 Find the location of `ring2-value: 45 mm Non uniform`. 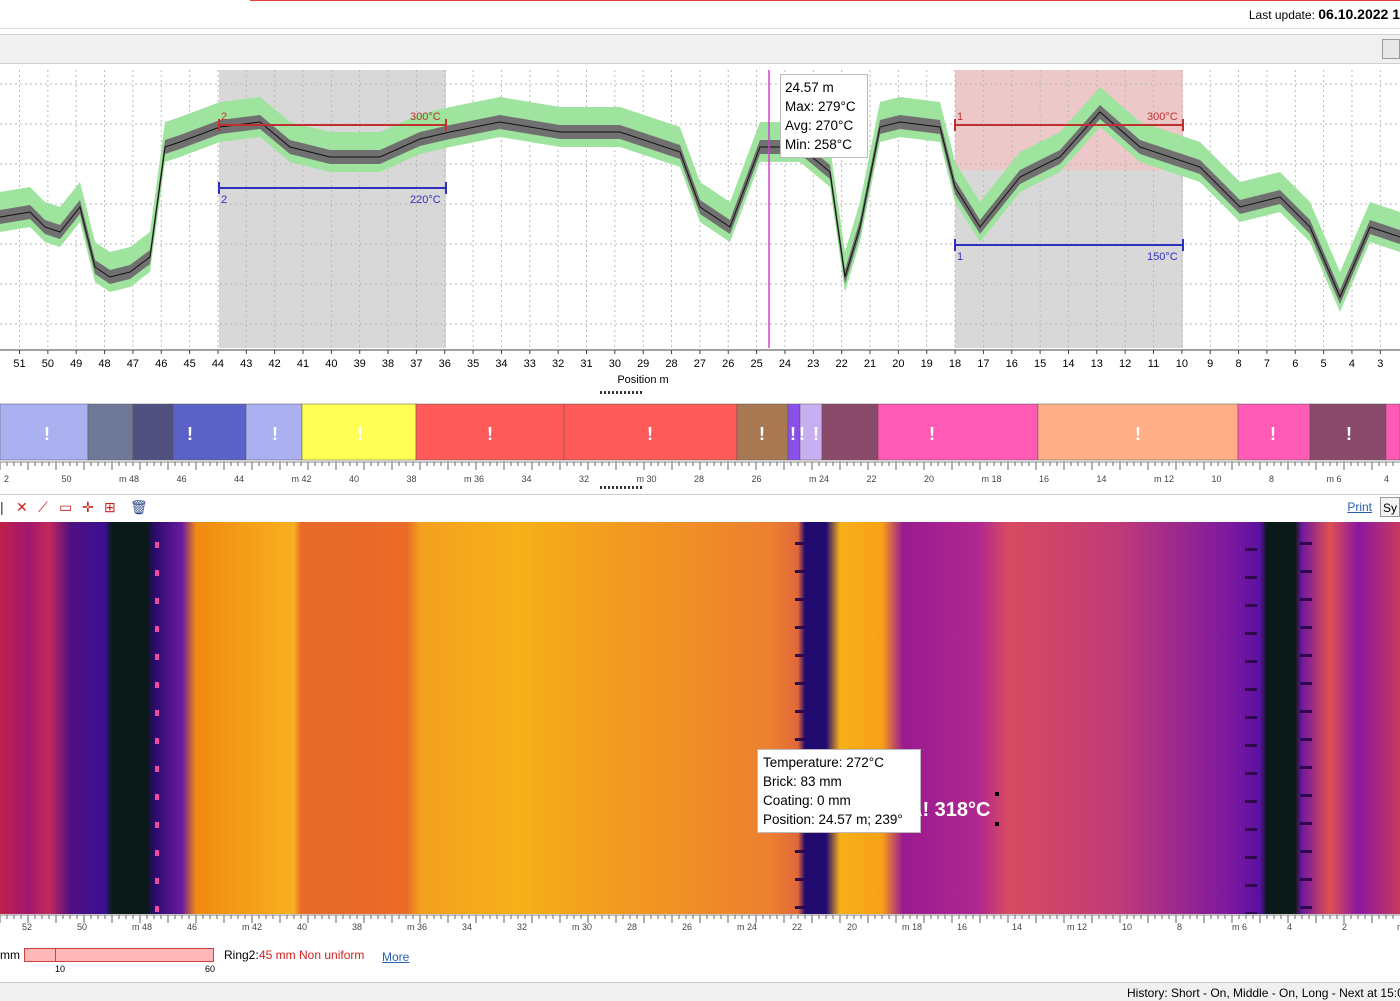

ring2-value: 45 mm Non uniform is located at coordinates (312, 955).